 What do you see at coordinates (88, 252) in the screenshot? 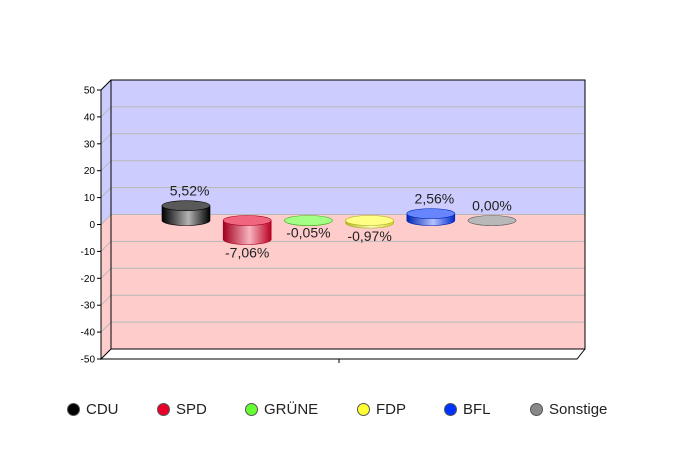
I see `y-tick-label: -10` at bounding box center [88, 252].